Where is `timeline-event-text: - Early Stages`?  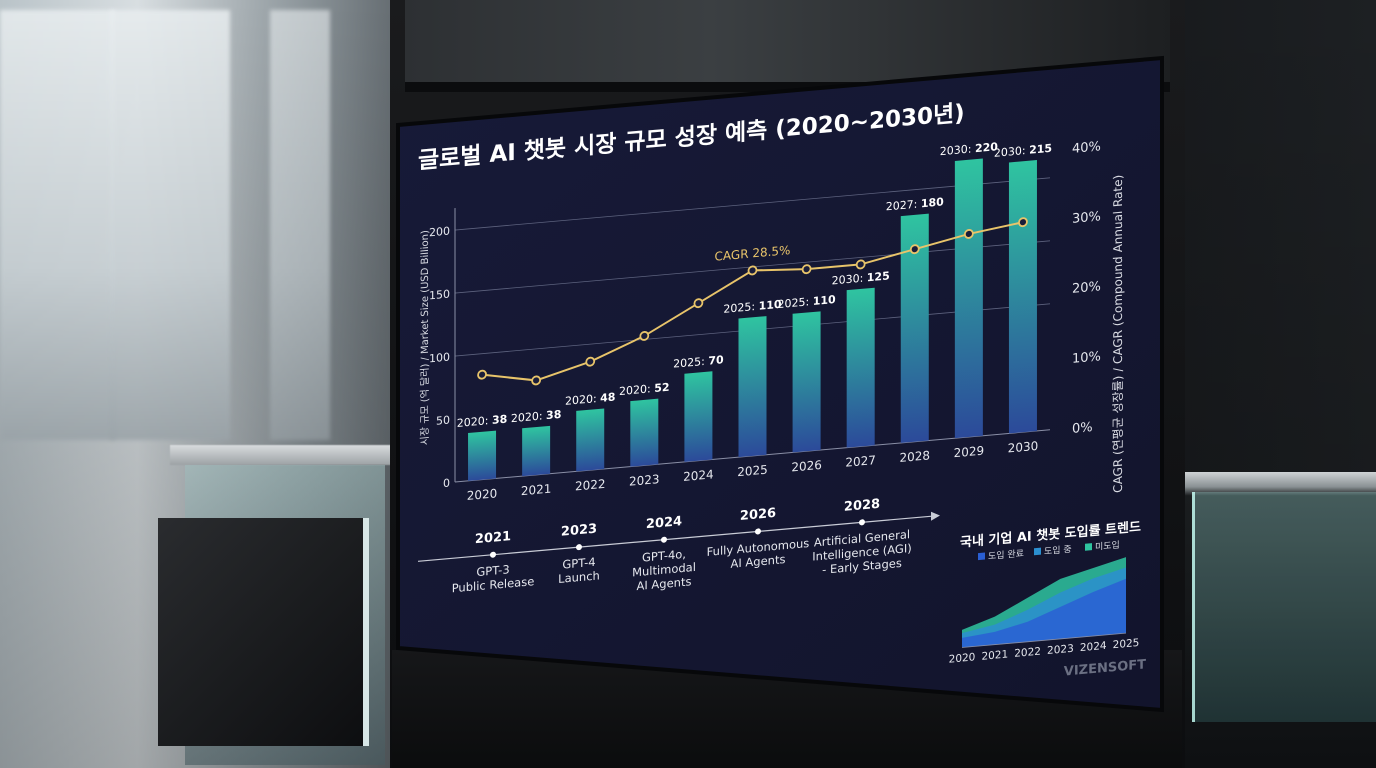 timeline-event-text: - Early Stages is located at coordinates (862, 566).